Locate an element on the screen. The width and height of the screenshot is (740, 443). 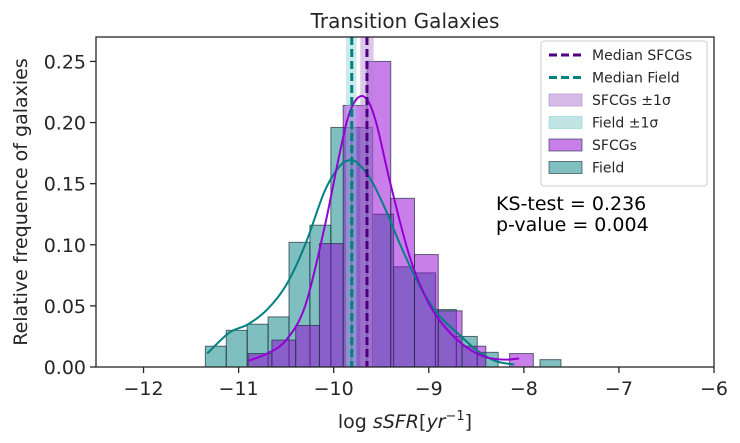
x-tick-label: −11 is located at coordinates (239, 389).